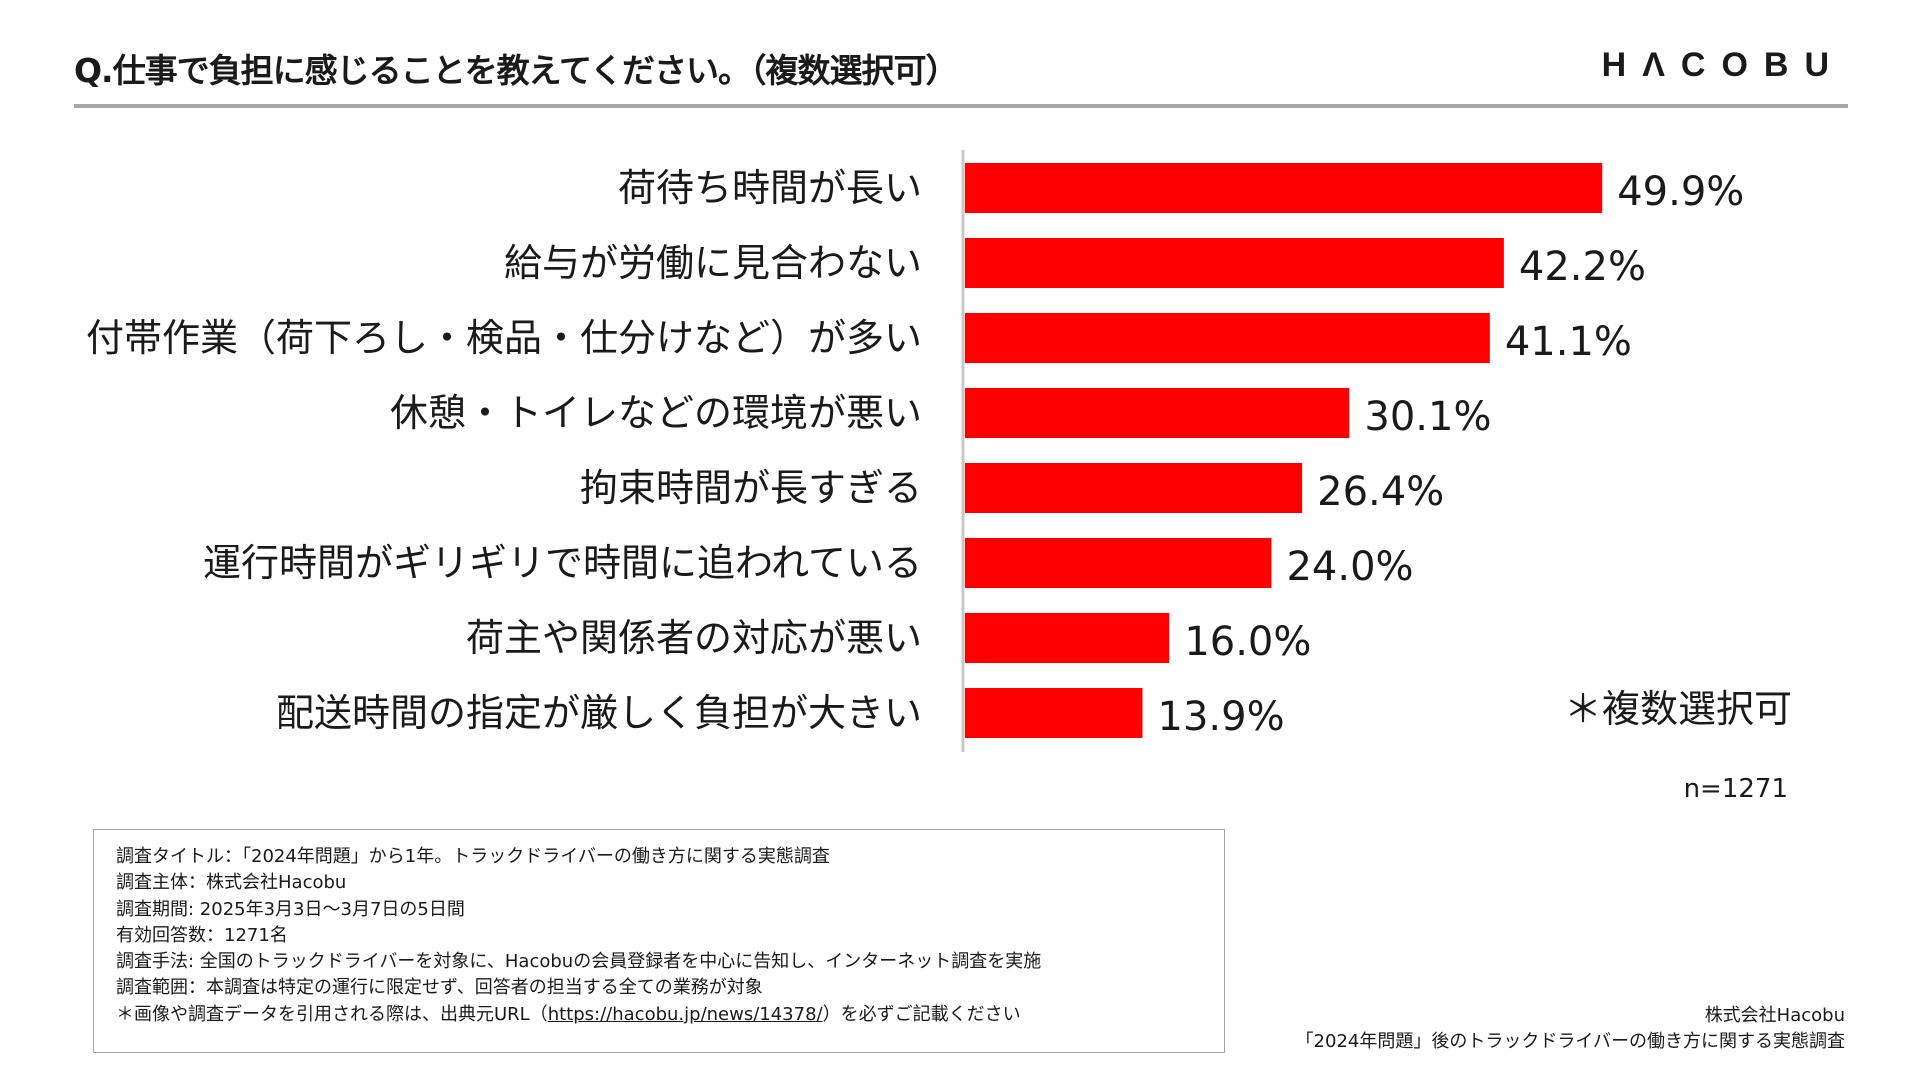  Describe the element at coordinates (231, 883) in the screenshot. I see `survey-sponsor: 調査主体：株式会社Hacobu` at that location.